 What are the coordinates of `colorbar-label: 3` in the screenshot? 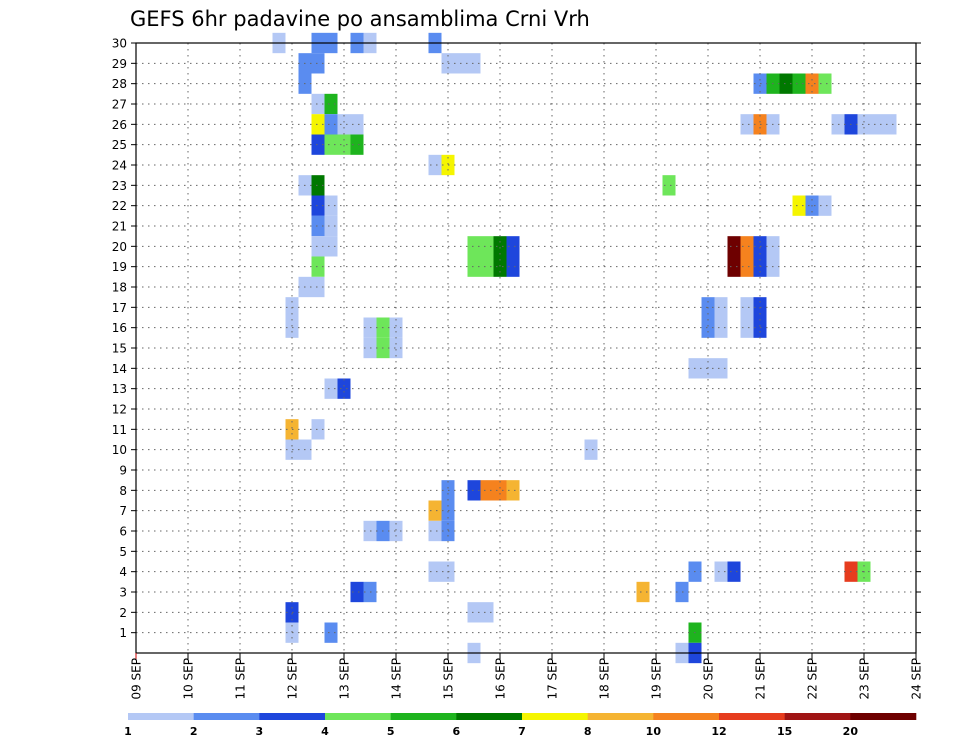 It's located at (260, 731).